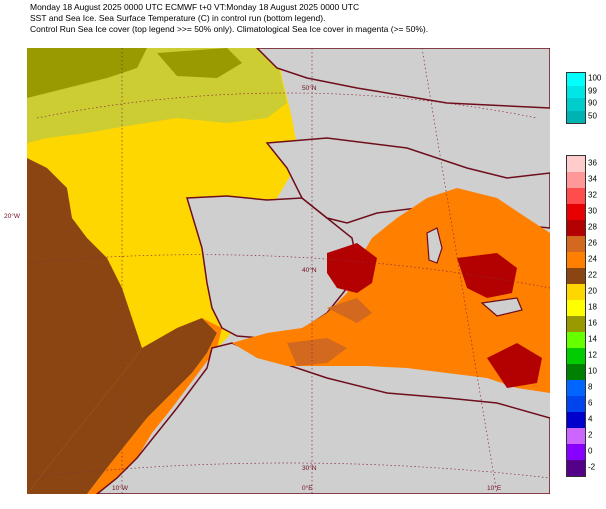  I want to click on lat-label-40n: 40°N, so click(309, 270).